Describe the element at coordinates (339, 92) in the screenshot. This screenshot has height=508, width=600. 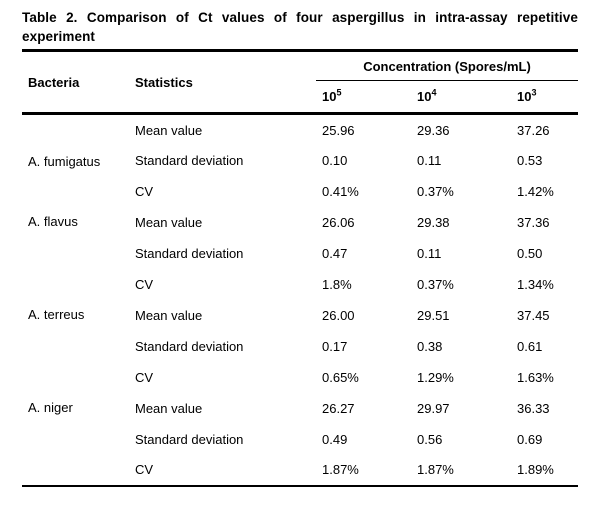
I see `concentration-exponent: 5` at that location.